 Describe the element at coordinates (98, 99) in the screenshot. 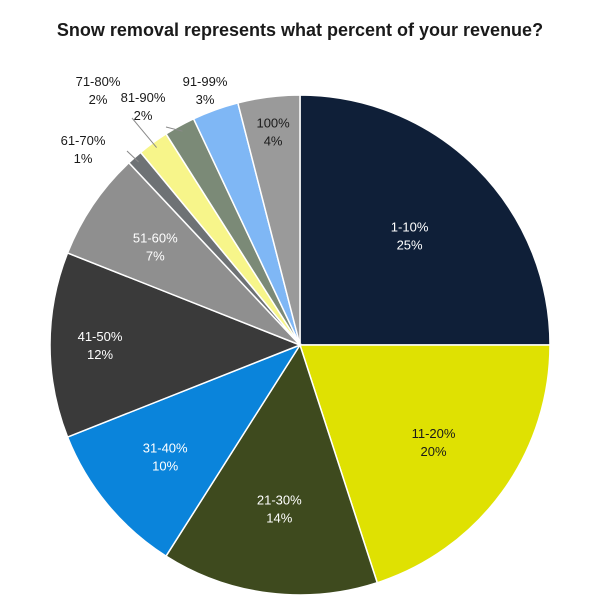

I see `slice-percent-71-80pct: 2%` at that location.